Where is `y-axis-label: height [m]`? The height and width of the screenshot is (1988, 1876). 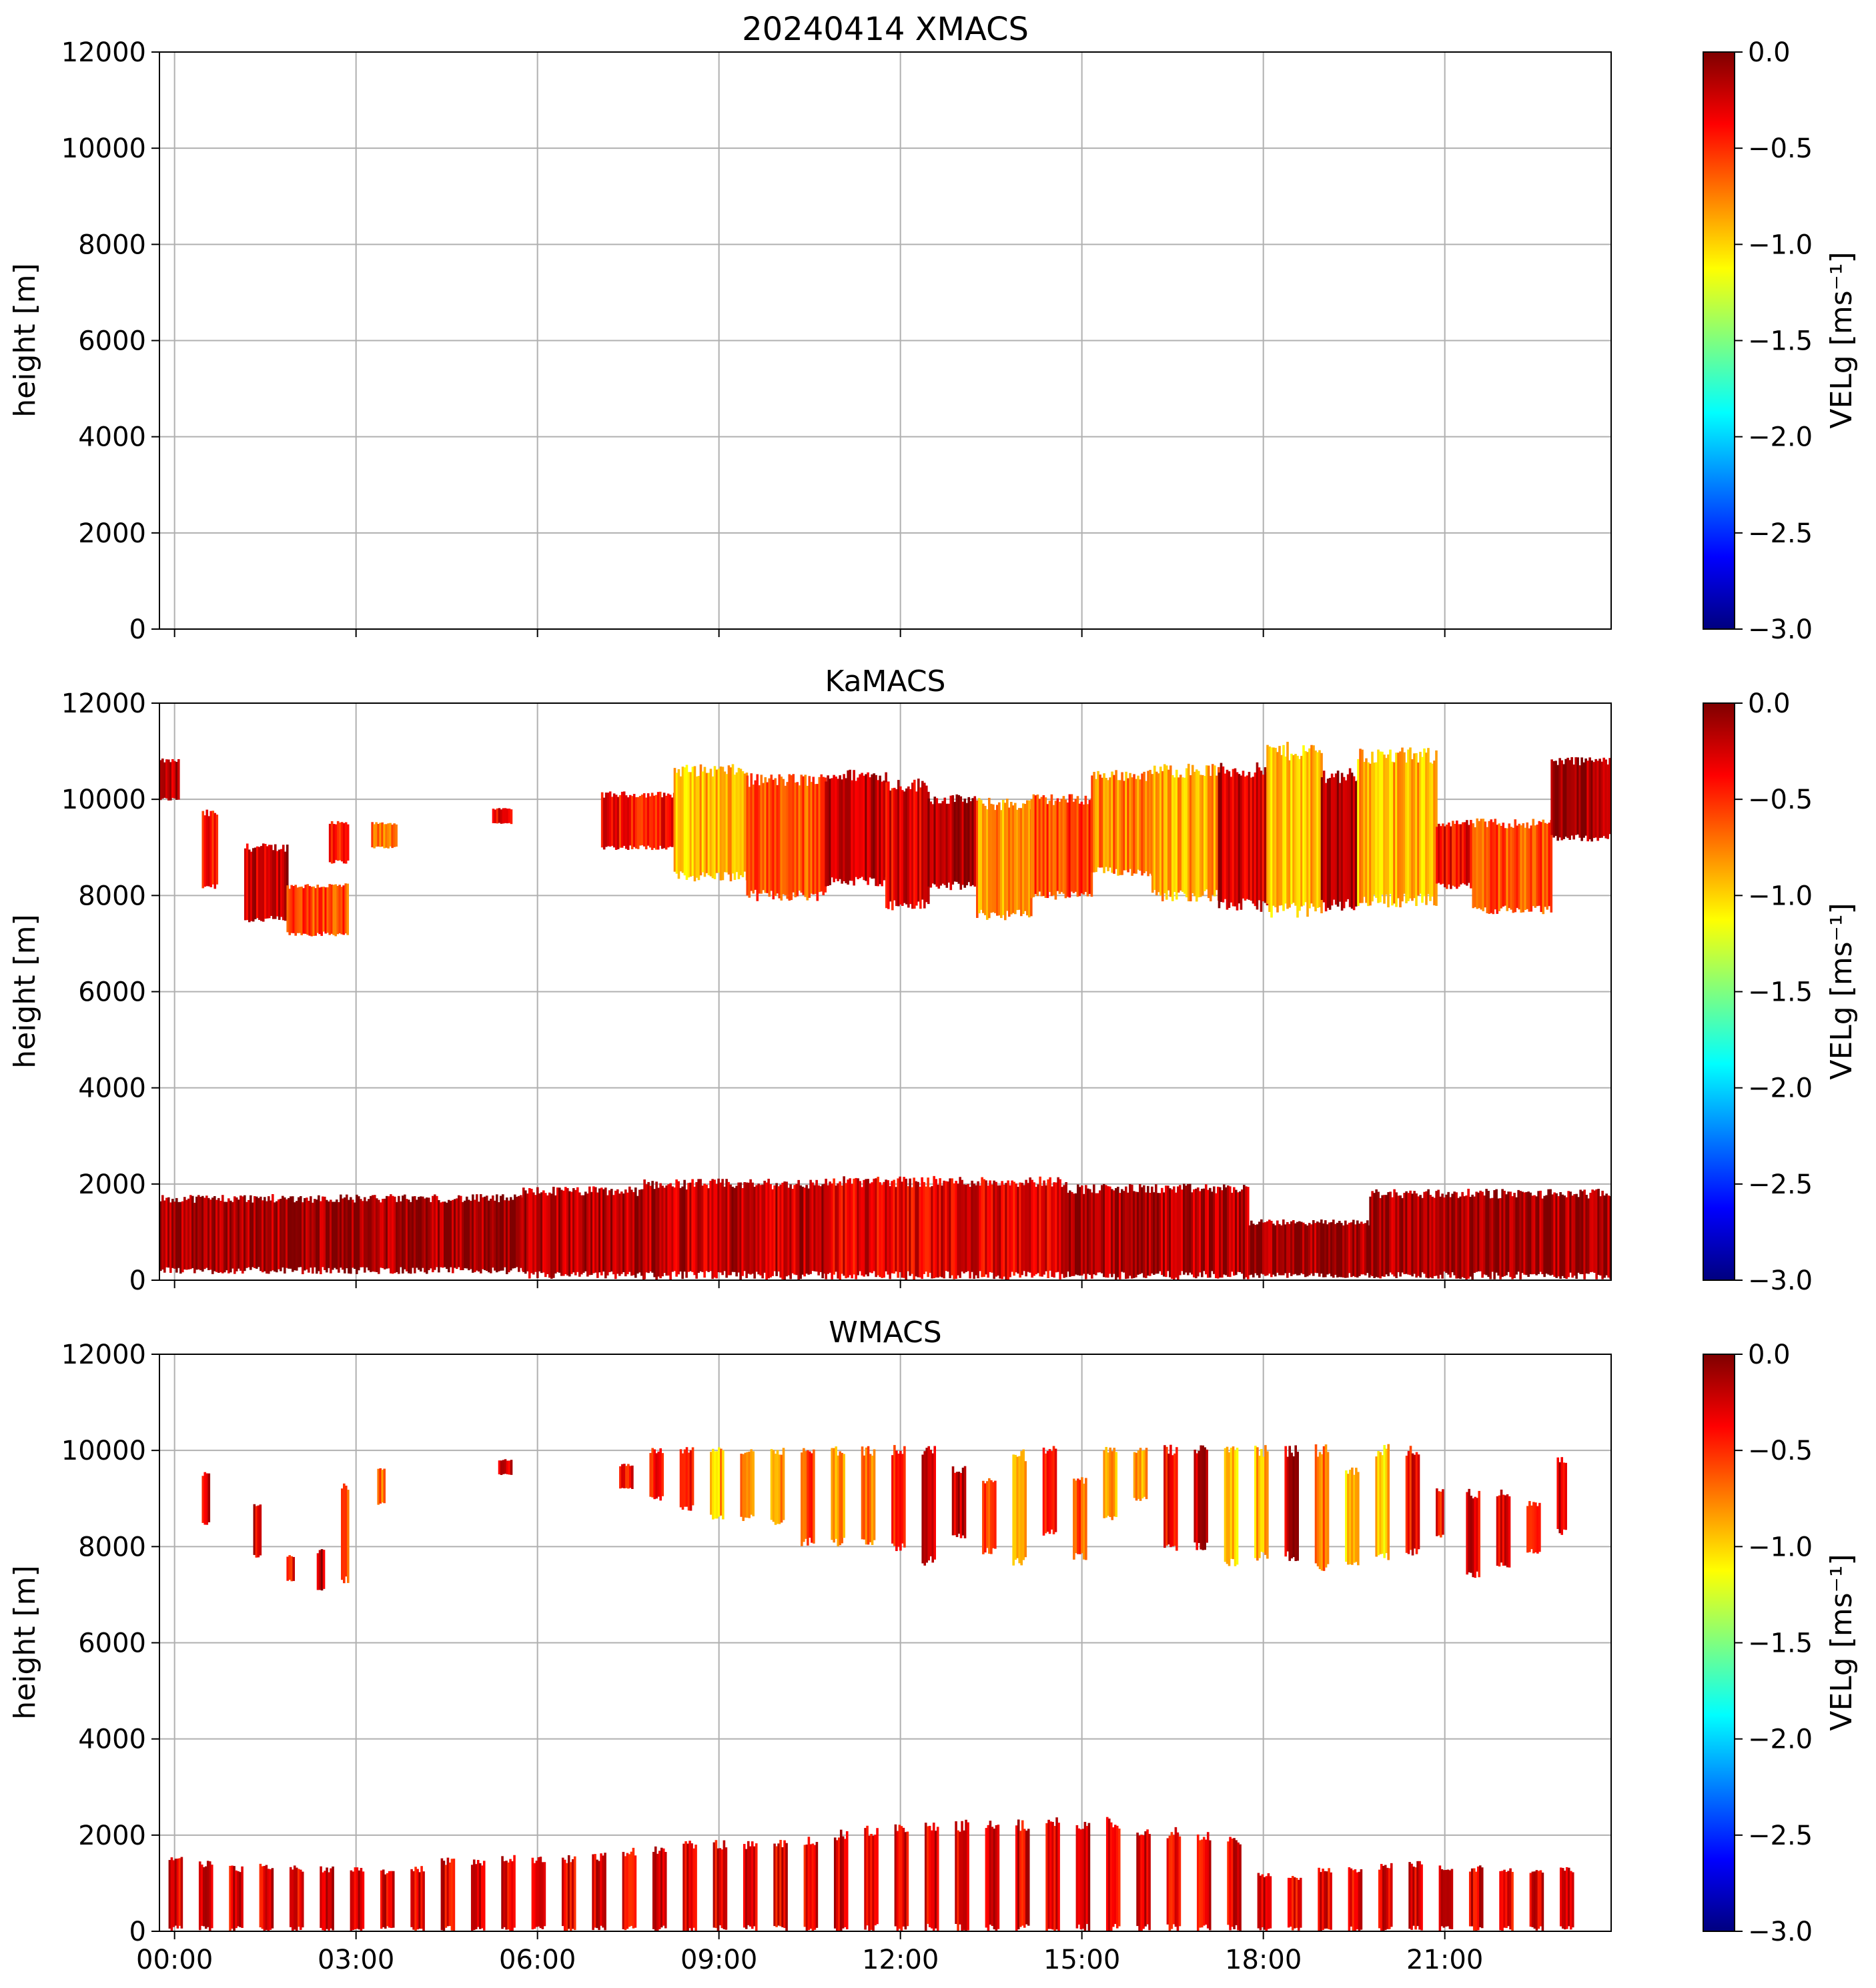
y-axis-label: height [m] is located at coordinates (25, 1642).